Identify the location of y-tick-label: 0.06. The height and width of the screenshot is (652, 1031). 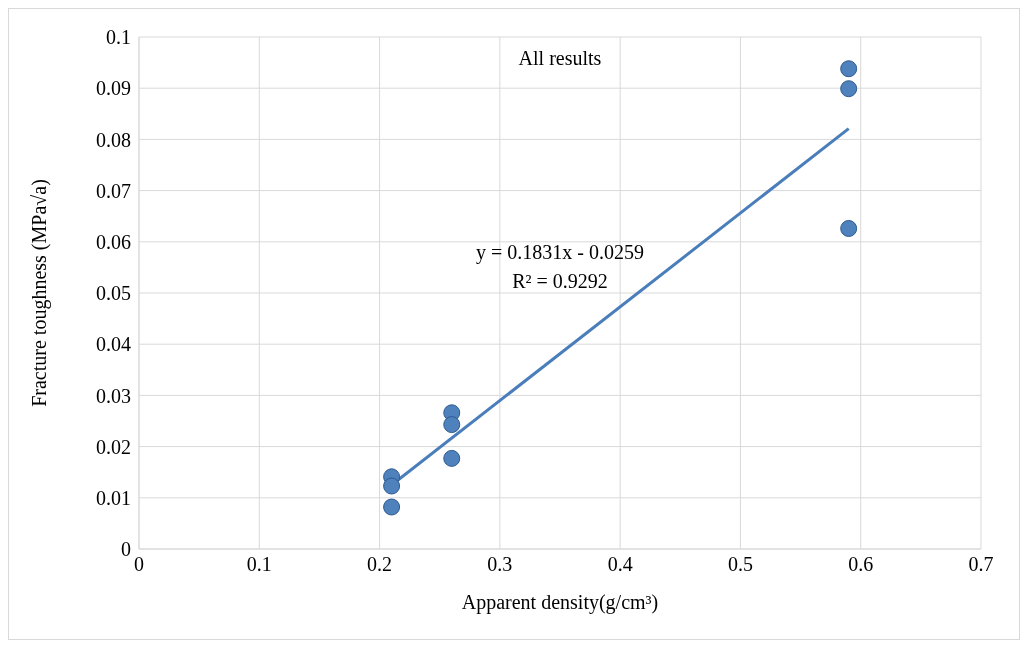
(113, 241).